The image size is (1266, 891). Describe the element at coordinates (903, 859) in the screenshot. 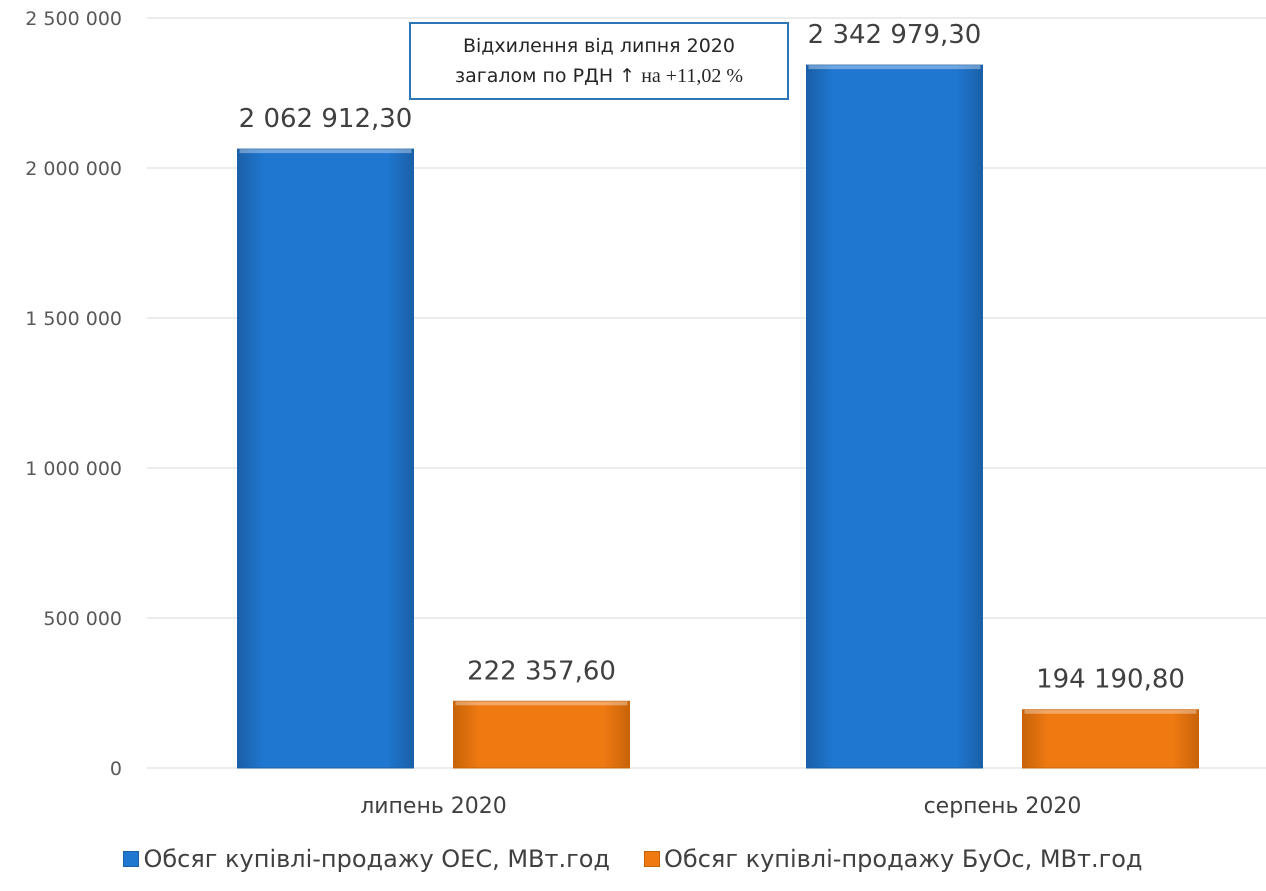

I see `legend-label-buos: Обсяг купівлі-продажу БуОс, МВт.год` at that location.